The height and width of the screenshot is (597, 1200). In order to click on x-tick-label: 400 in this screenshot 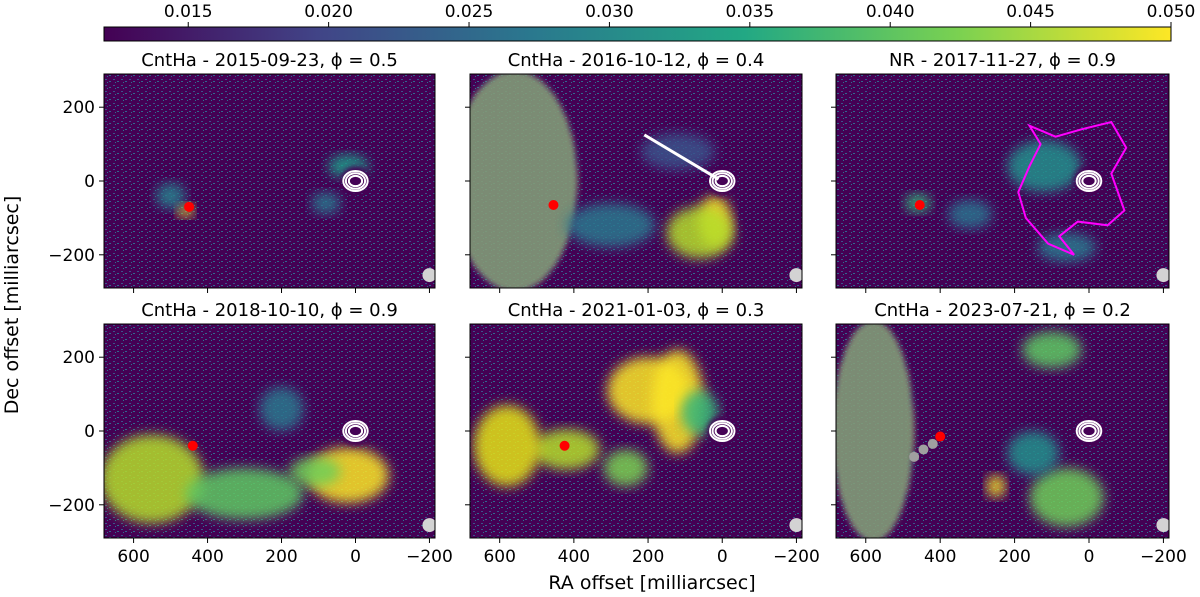, I will do `click(574, 557)`.